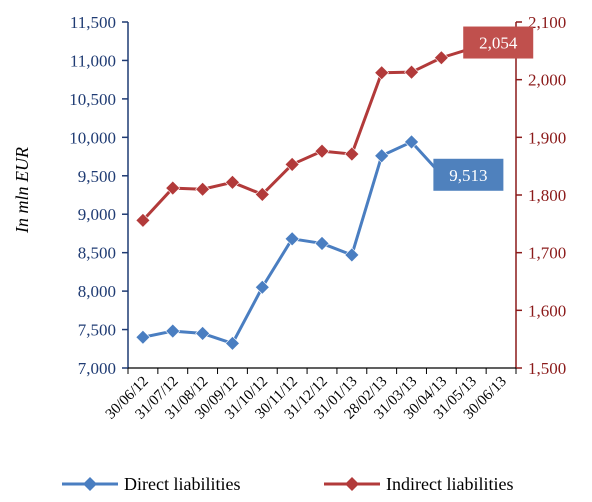 The width and height of the screenshot is (592, 502). What do you see at coordinates (97, 291) in the screenshot?
I see `left-tick-label: 8,000` at bounding box center [97, 291].